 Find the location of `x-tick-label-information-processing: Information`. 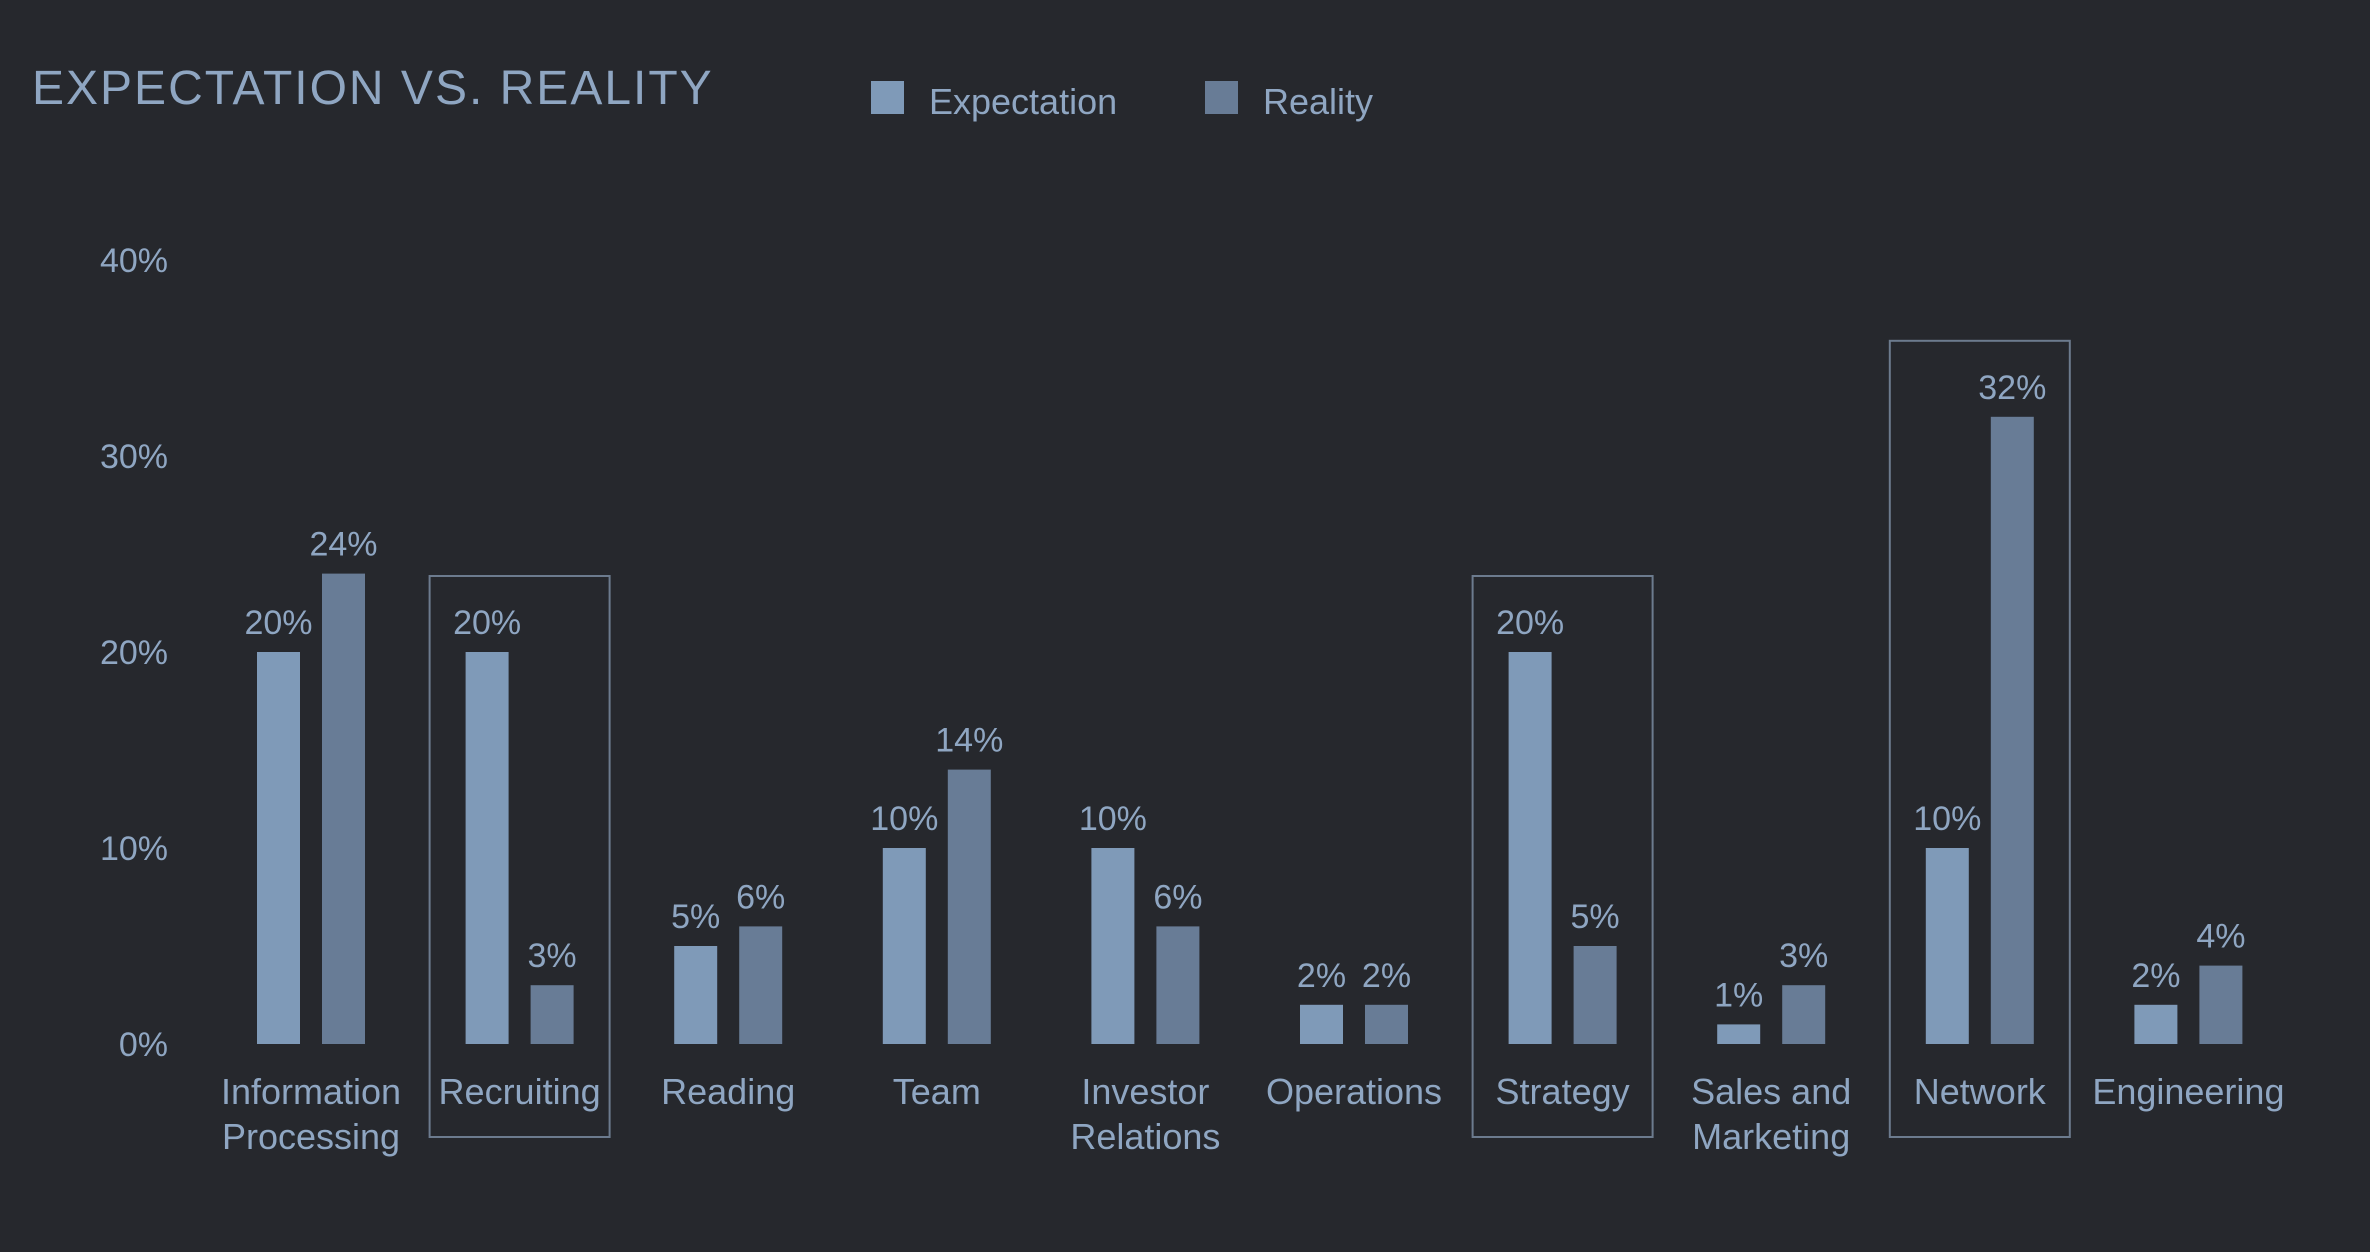

x-tick-label-information-processing: Information is located at coordinates (311, 1091).